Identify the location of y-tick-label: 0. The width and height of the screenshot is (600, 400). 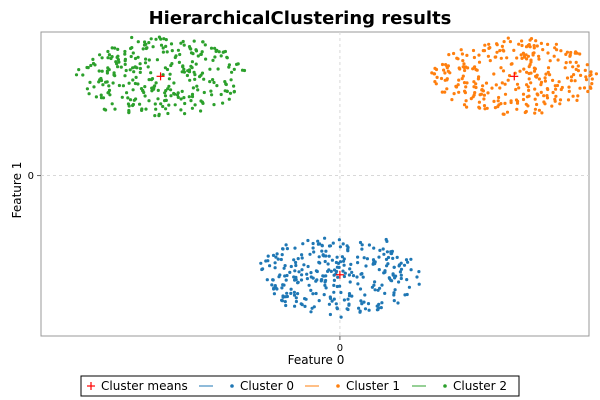
(31, 176).